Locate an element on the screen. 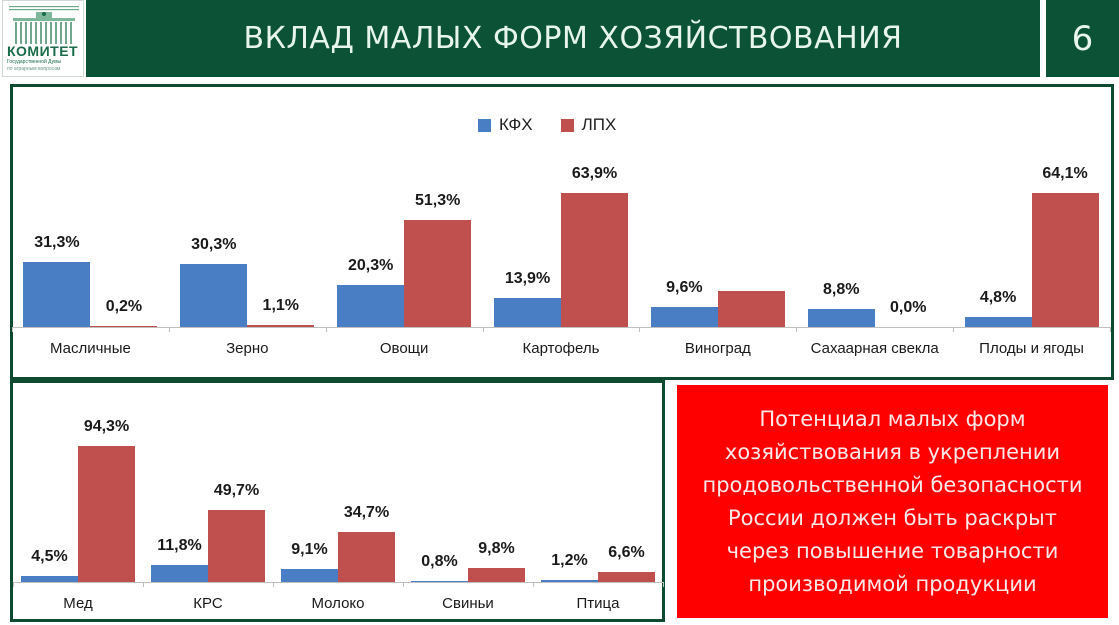  legend-label-lph: ЛПХ is located at coordinates (599, 124).